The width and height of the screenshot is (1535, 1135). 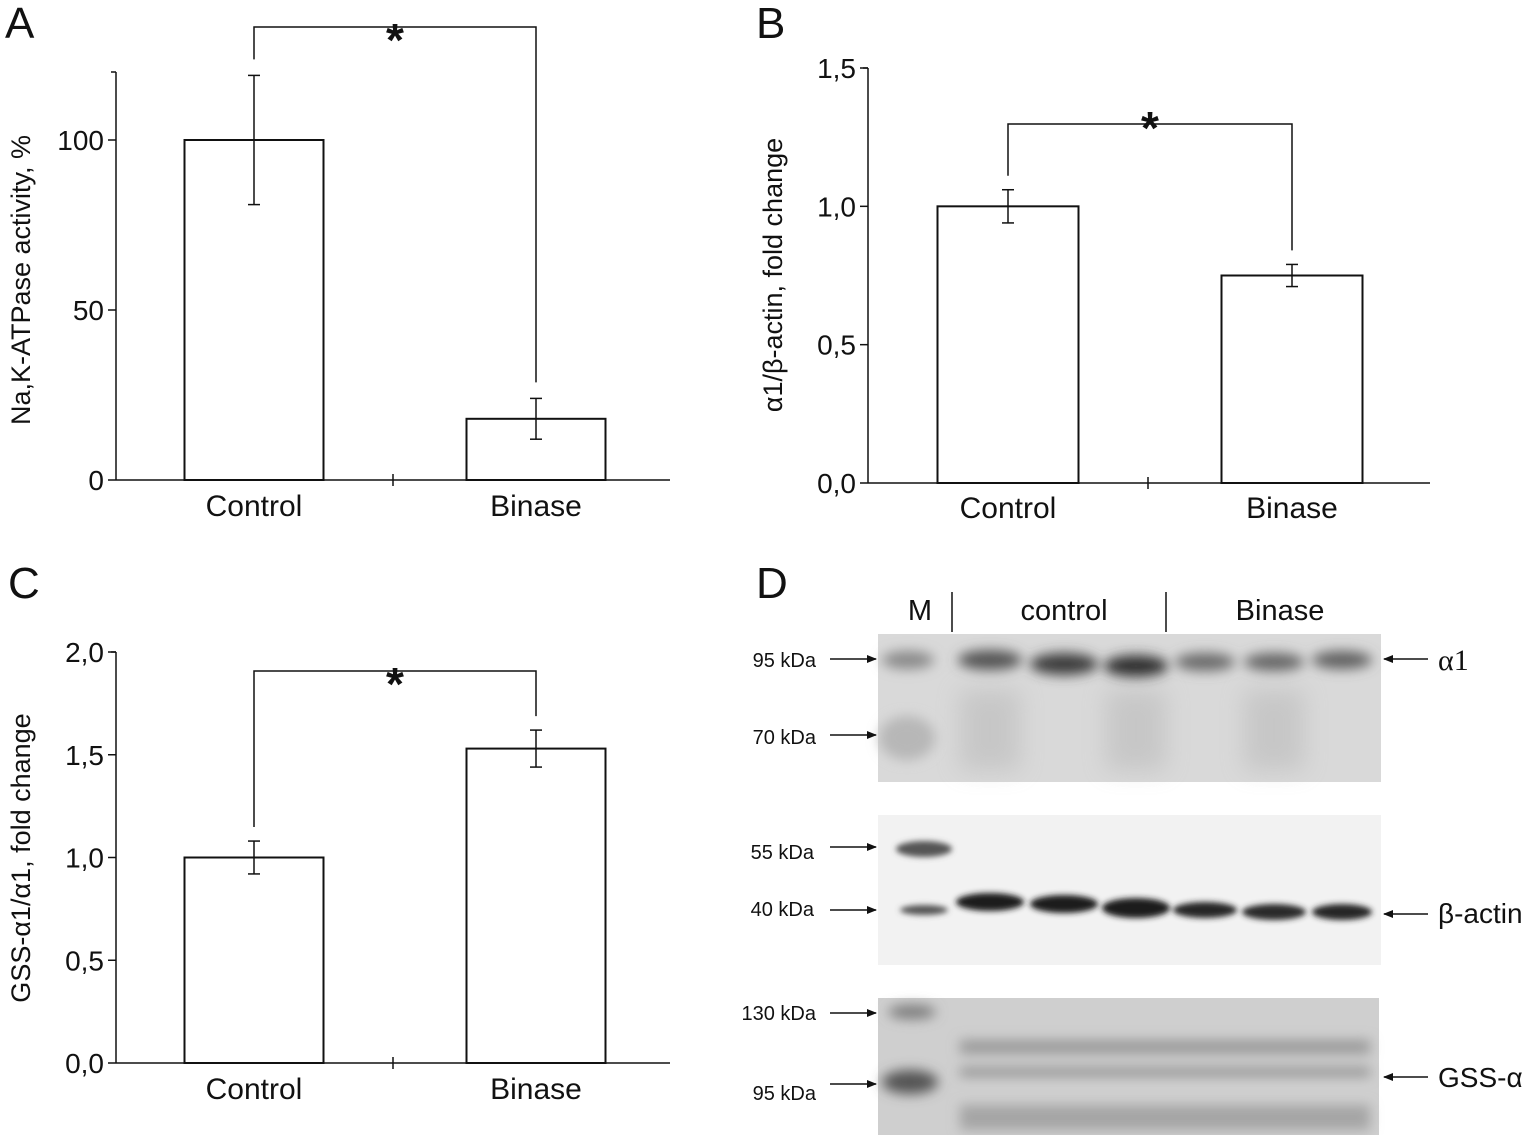 I want to click on blot-strip-gss-alpha, so click(x=1128, y=1066).